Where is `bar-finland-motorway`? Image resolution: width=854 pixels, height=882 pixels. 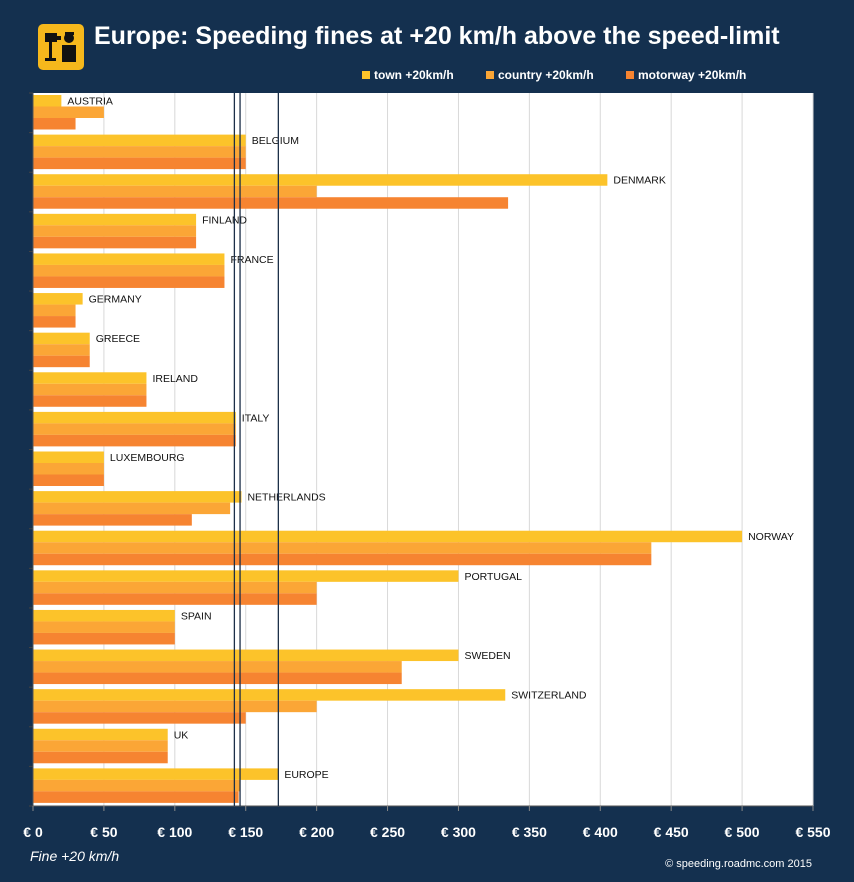
bar-finland-motorway is located at coordinates (115, 242).